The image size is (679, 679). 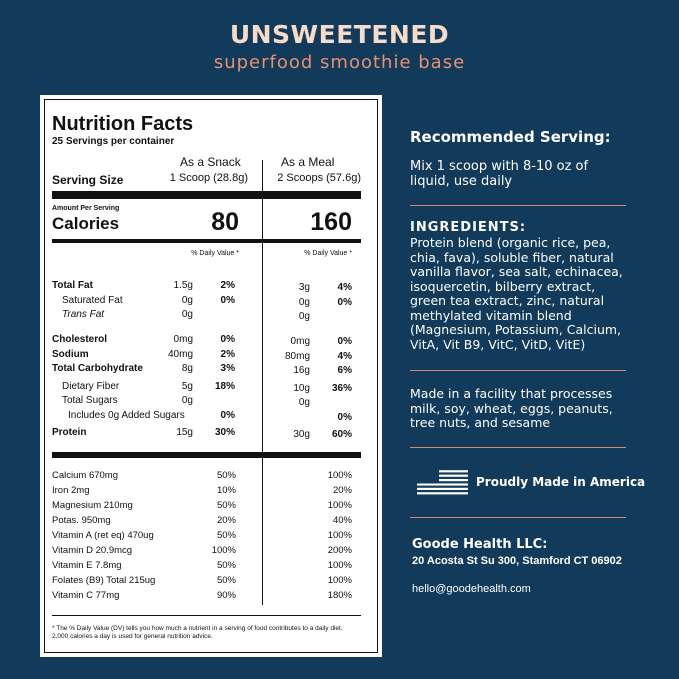 I want to click on nf-title: Nutrition Facts, so click(x=123, y=124).